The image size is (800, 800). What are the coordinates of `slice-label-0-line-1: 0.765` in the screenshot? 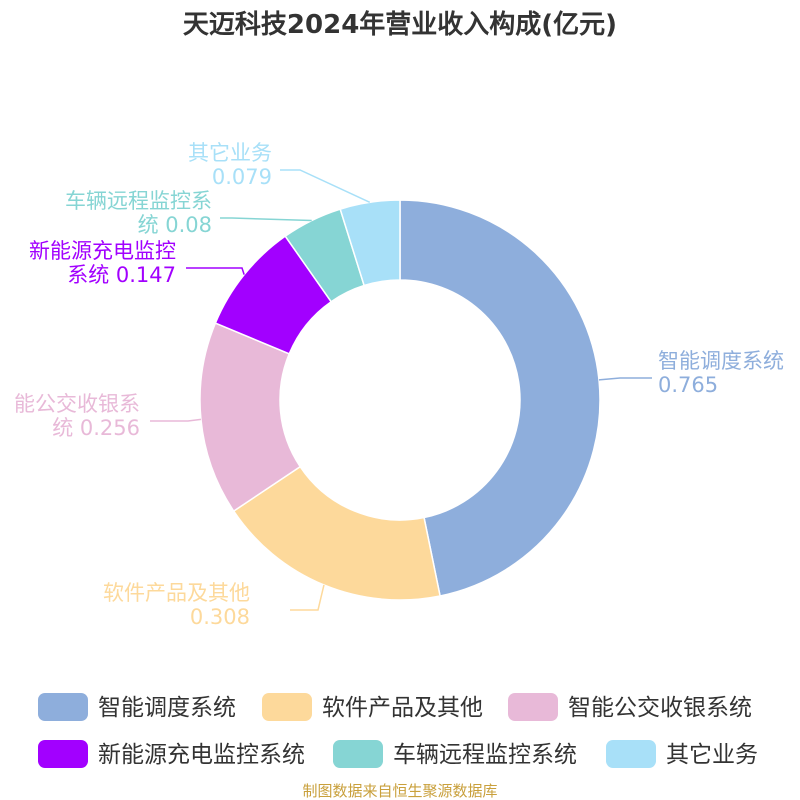 It's located at (688, 385).